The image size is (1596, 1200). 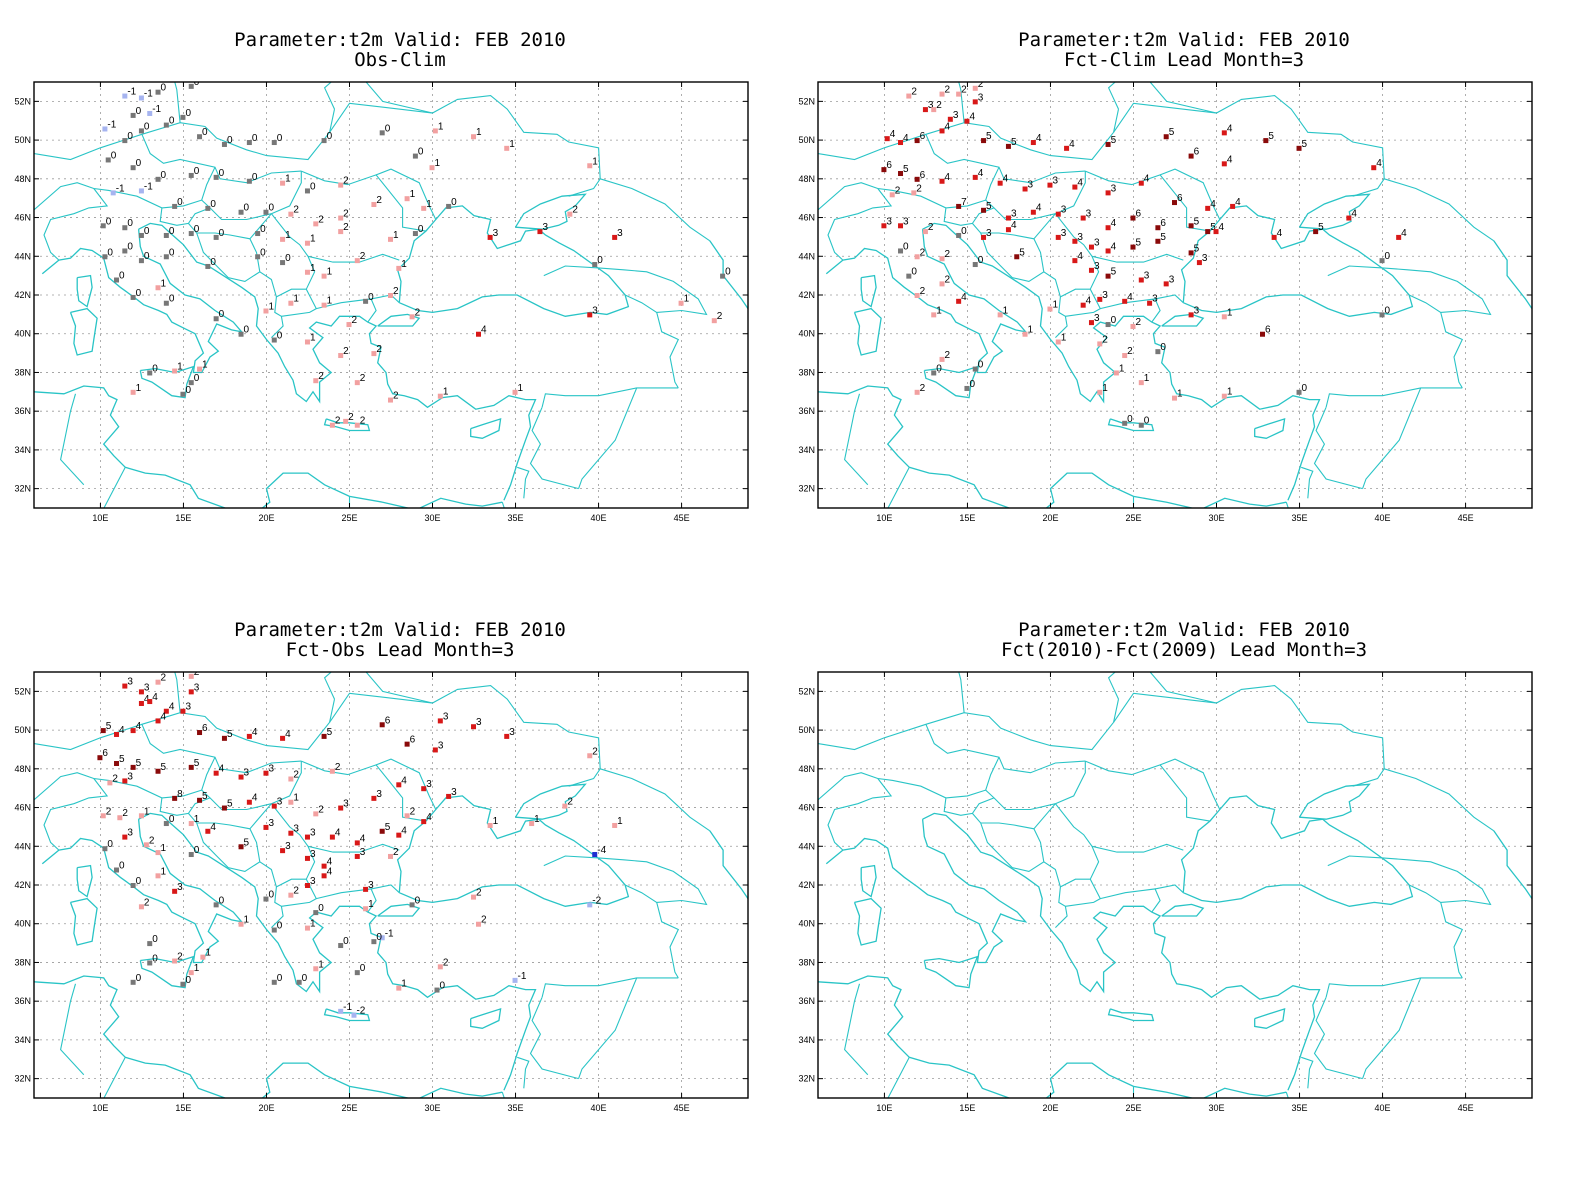 I want to click on lat-tick-label: 34N, so click(x=22, y=450).